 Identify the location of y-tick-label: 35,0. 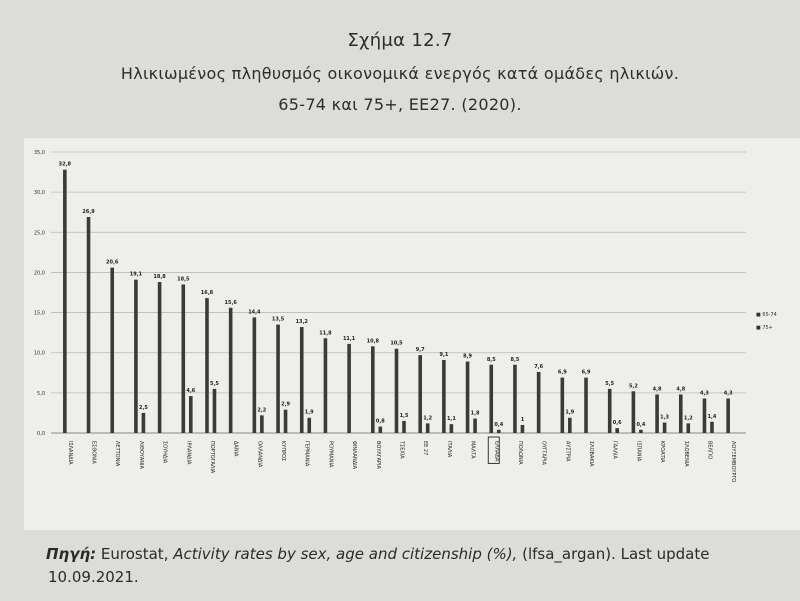
(39, 153).